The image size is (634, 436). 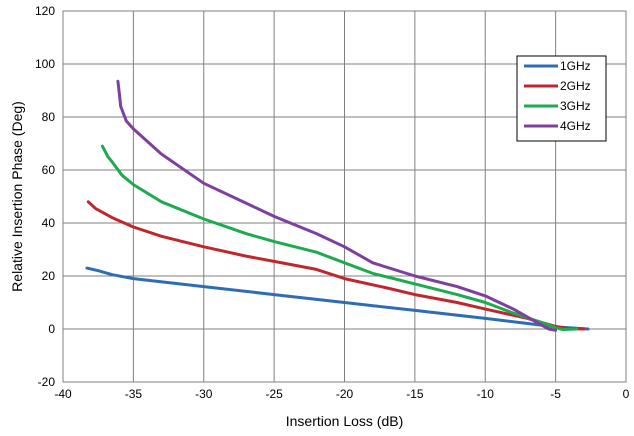 What do you see at coordinates (45, 11) in the screenshot?
I see `y-tick-label: 120` at bounding box center [45, 11].